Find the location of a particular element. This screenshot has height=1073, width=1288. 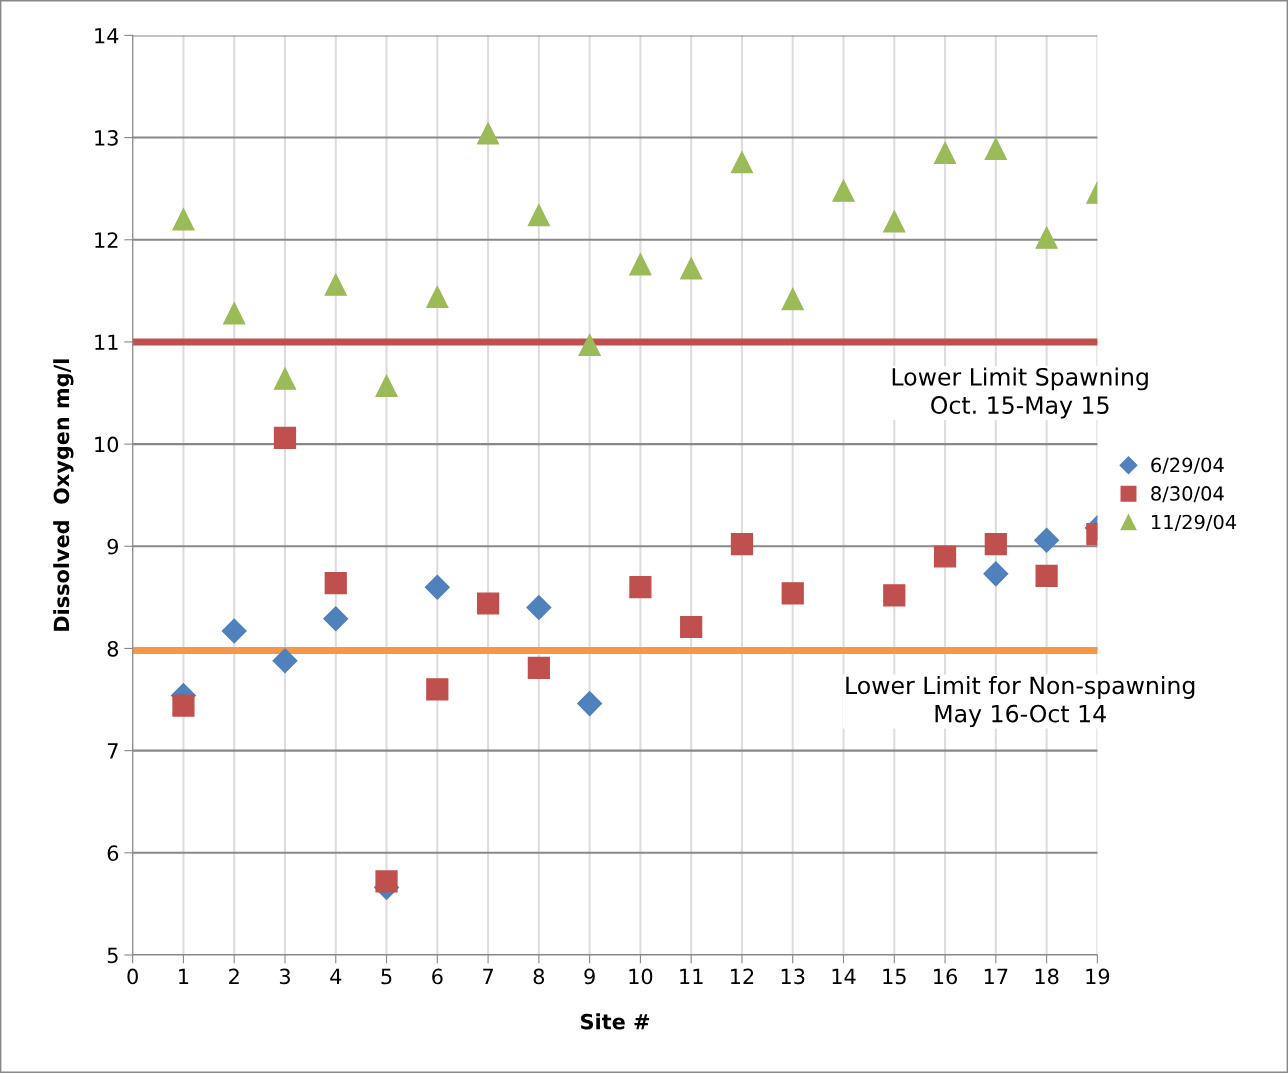

x-axis-title: Site # is located at coordinates (615, 1021).